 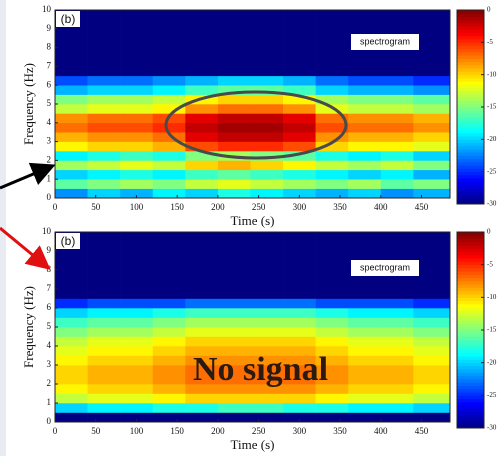 I want to click on x-tick-label: 350, so click(x=340, y=431).